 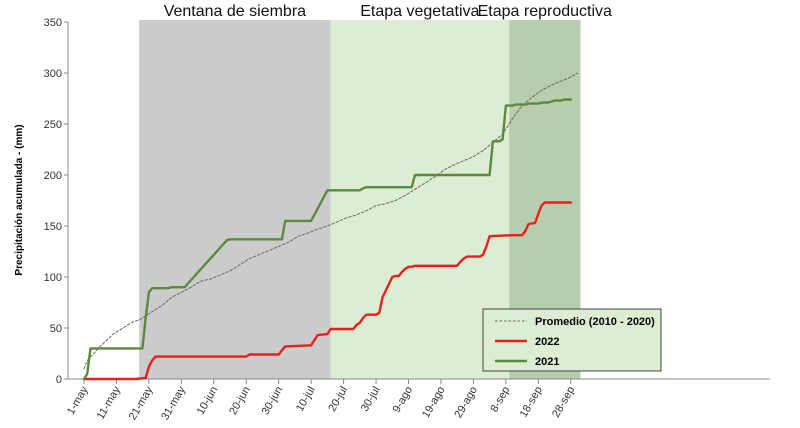 What do you see at coordinates (235, 11) in the screenshot?
I see `phase-label: Ventana de siembra` at bounding box center [235, 11].